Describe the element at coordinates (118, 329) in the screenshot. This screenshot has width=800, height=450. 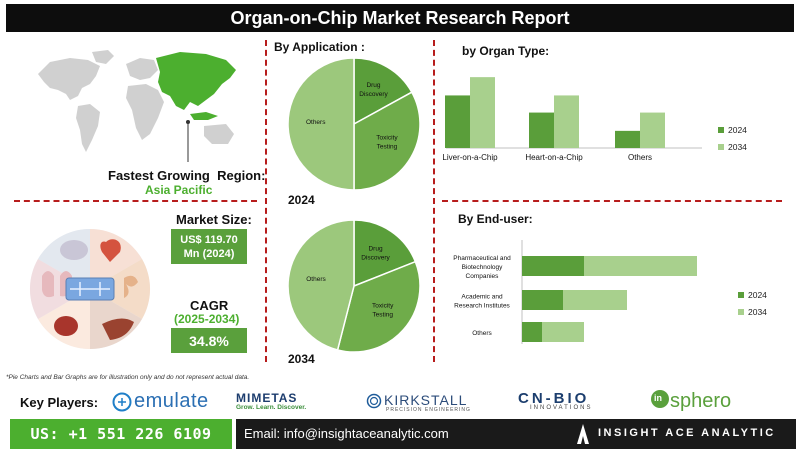
I see `liver-icon` at that location.